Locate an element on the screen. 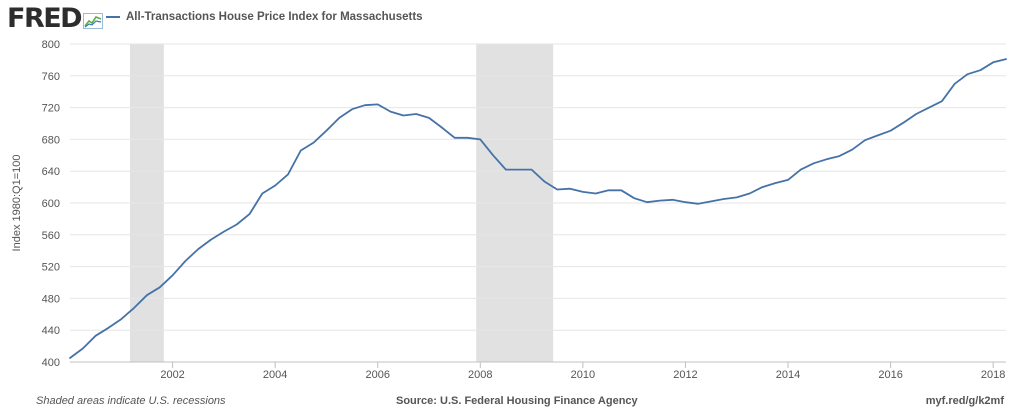 The height and width of the screenshot is (412, 1024). fred-logo: FRED is located at coordinates (55, 18).